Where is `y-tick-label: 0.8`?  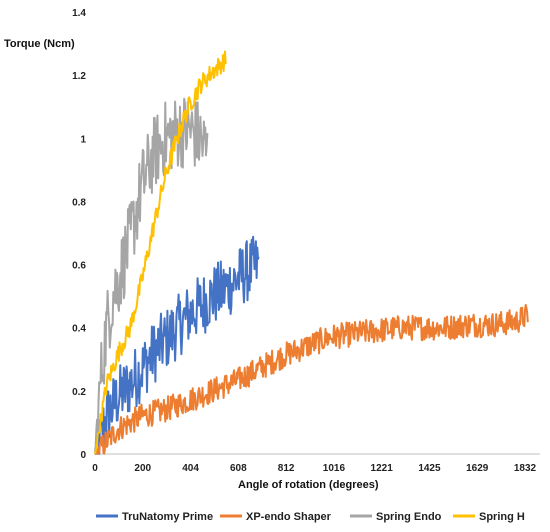
y-tick-label: 0.8 is located at coordinates (79, 202).